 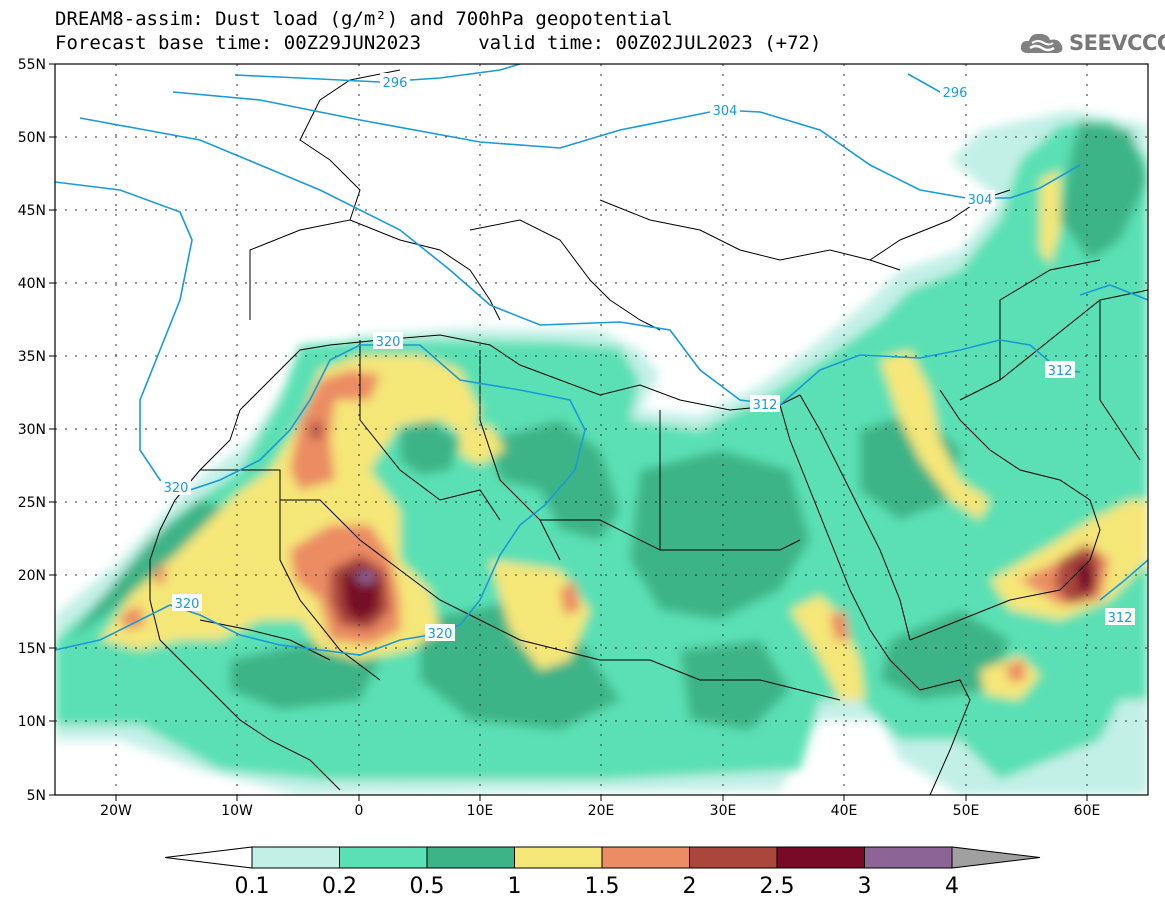 I want to click on colorbar-label: 2.5, so click(x=777, y=886).